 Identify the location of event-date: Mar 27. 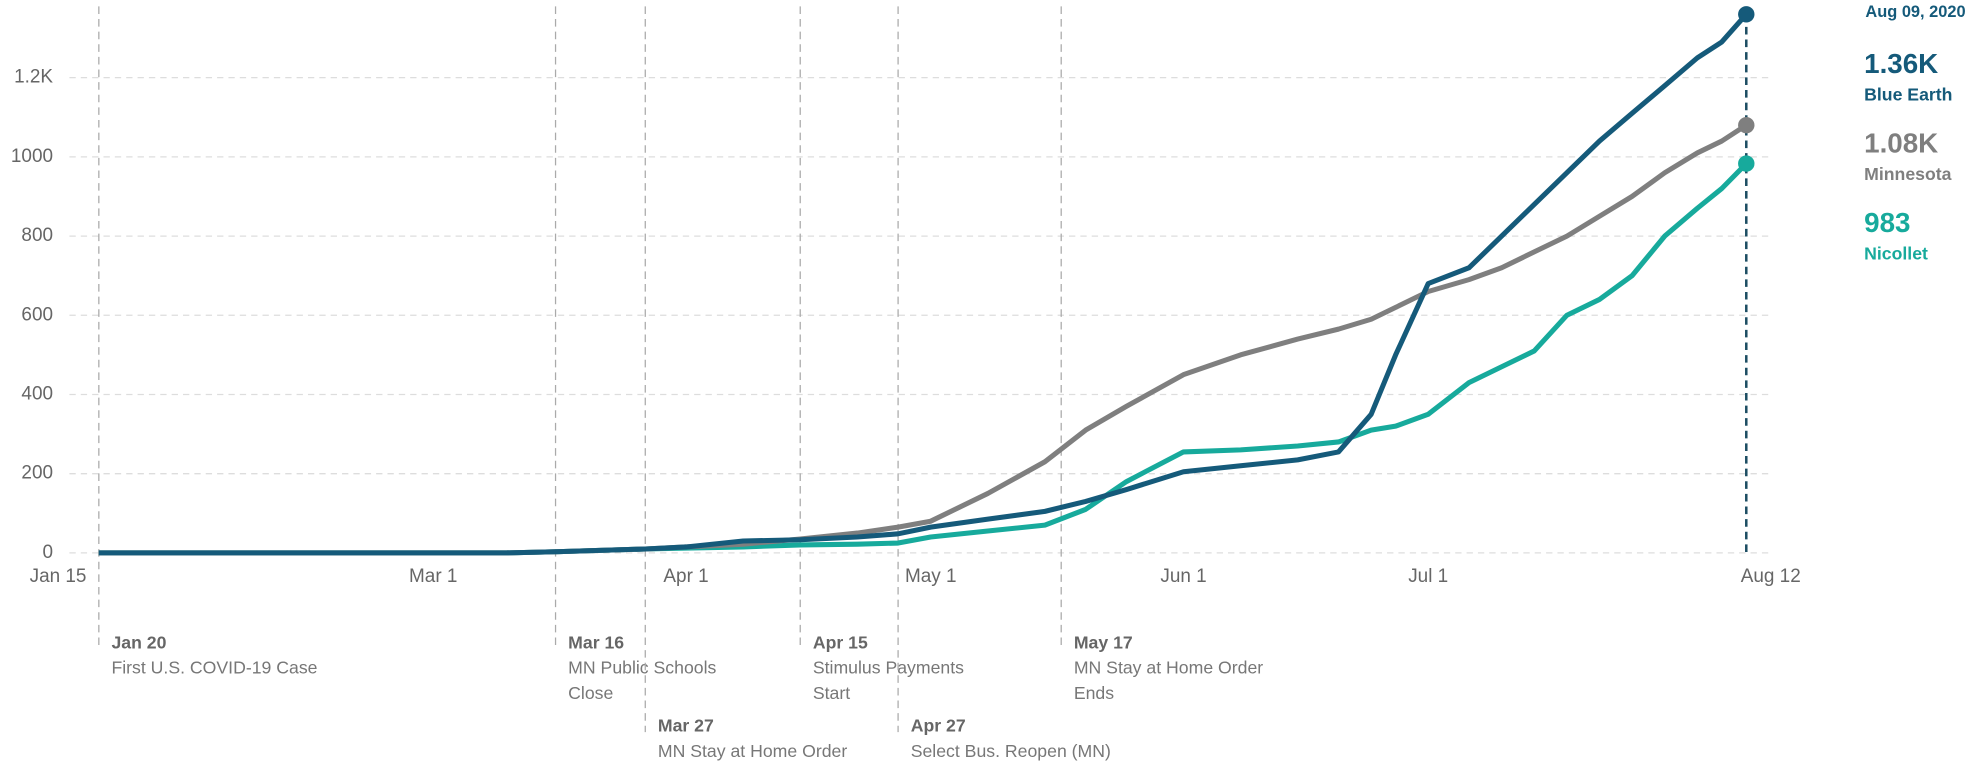
(686, 726).